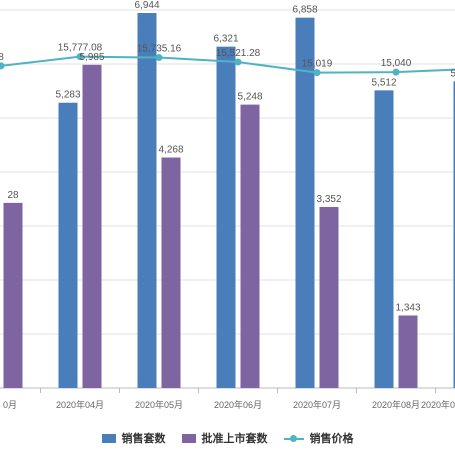  What do you see at coordinates (143, 439) in the screenshot?
I see `legend-label-sales-units: 销售套数` at bounding box center [143, 439].